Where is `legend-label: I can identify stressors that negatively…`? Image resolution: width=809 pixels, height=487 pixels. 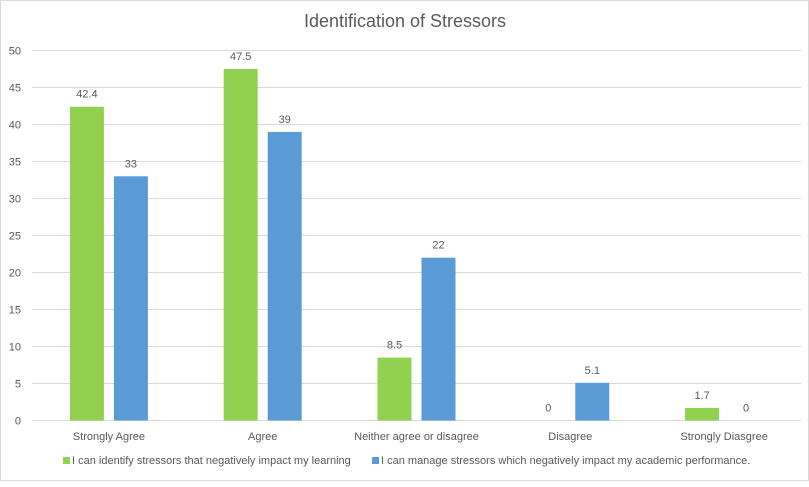 legend-label: I can identify stressors that negatively… is located at coordinates (211, 461).